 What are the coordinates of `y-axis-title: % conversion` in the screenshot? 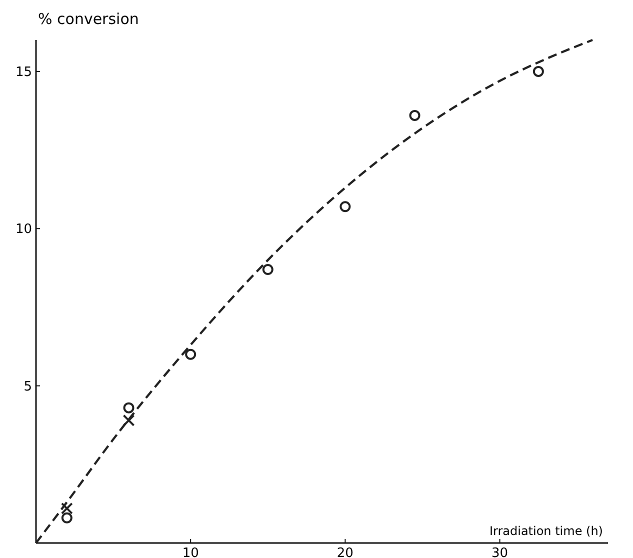 It's located at (88, 19).